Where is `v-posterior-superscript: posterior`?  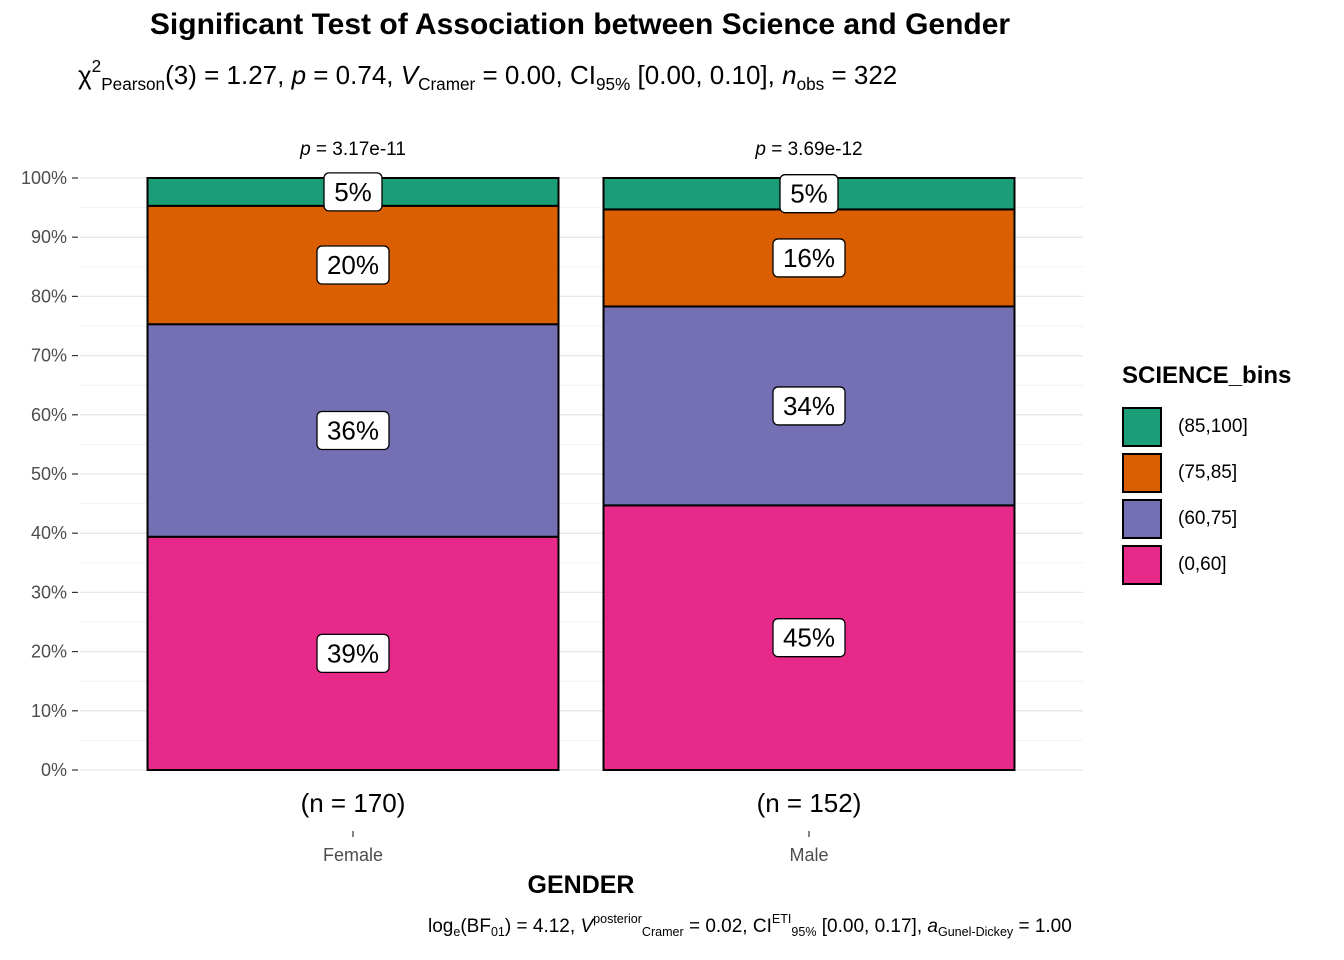 v-posterior-superscript: posterior is located at coordinates (617, 919).